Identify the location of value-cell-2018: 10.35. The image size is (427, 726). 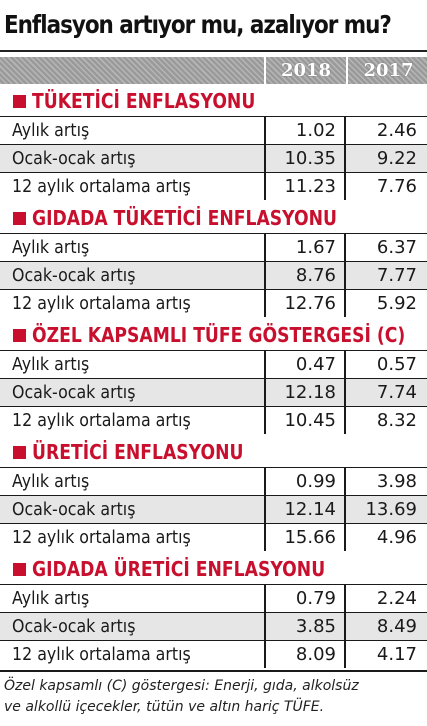
(304, 158).